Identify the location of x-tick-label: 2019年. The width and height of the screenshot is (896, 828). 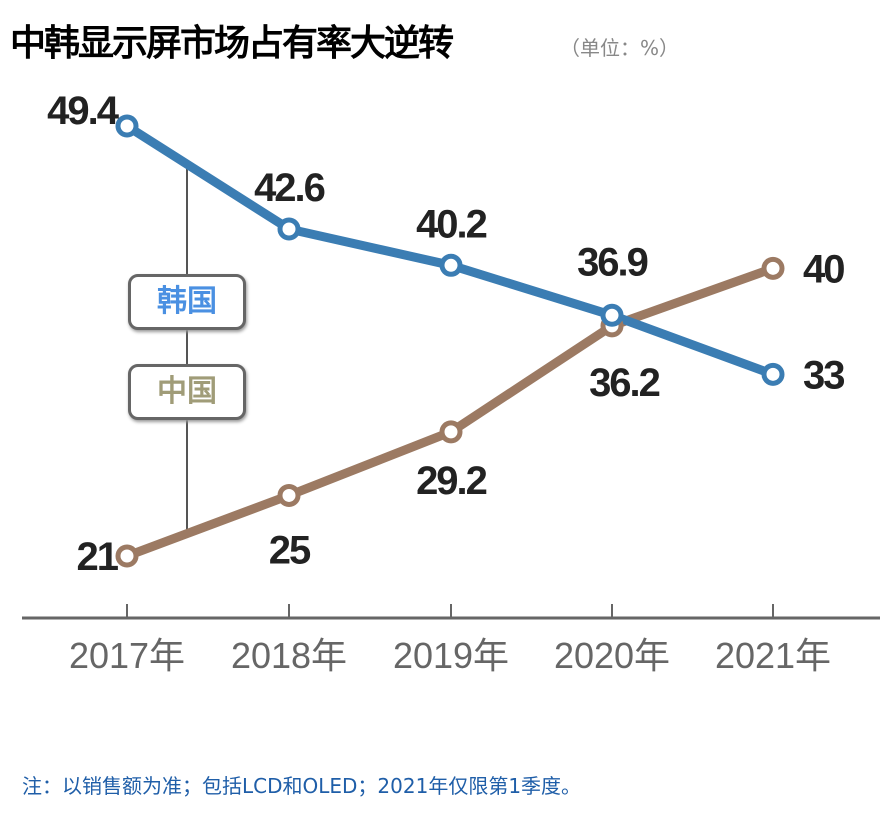
(451, 655).